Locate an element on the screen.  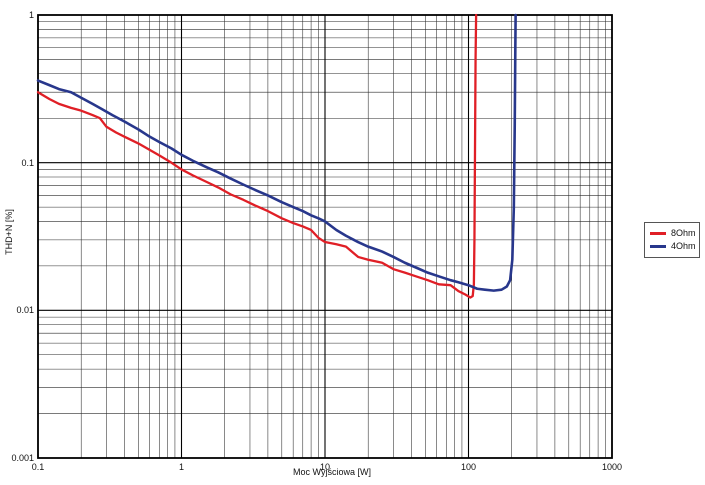
y-tick-1: 1 is located at coordinates (31, 15).